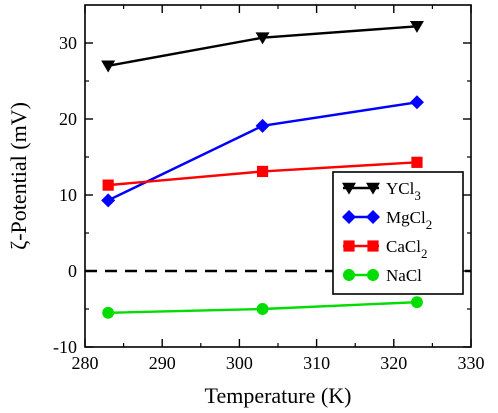  Describe the element at coordinates (349, 246) in the screenshot. I see `legend-marker-cacl2-a` at that location.